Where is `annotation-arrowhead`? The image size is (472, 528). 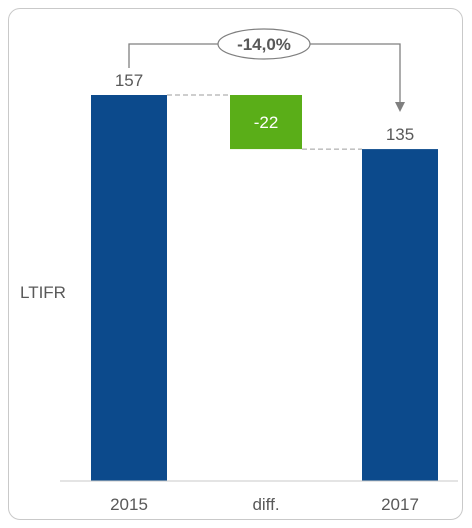 annotation-arrowhead is located at coordinates (400, 107).